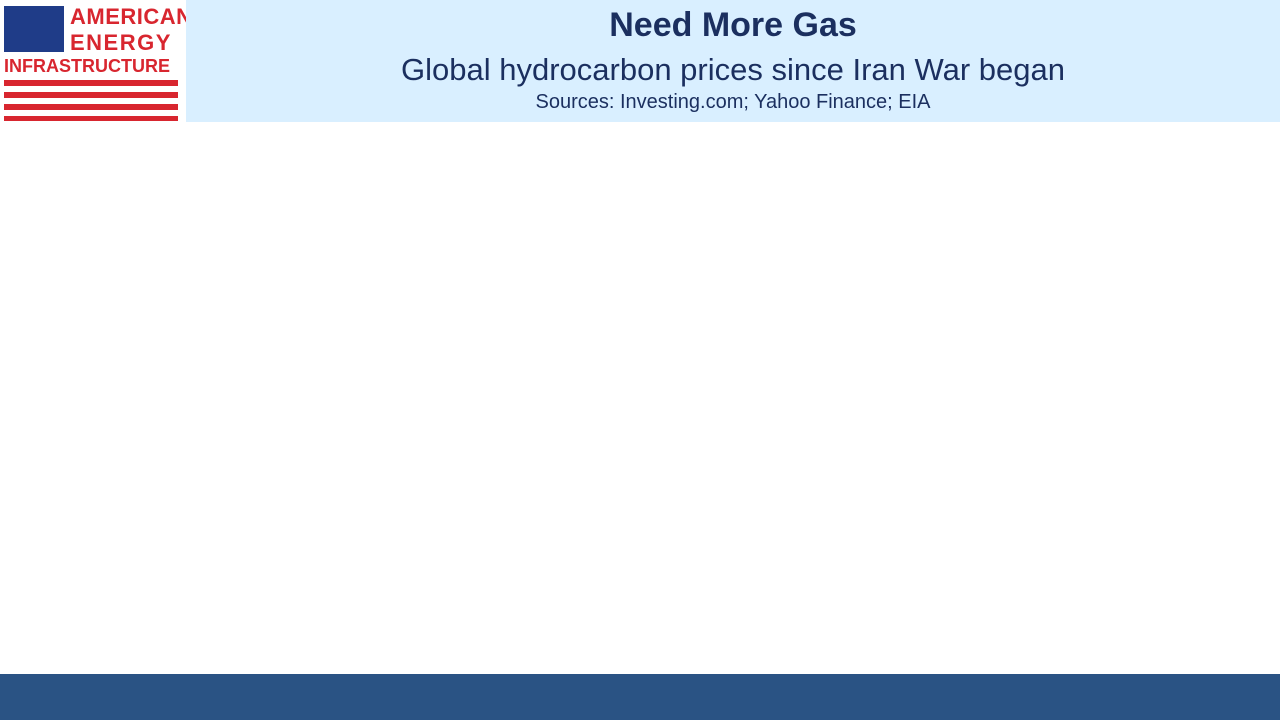 This screenshot has width=1280, height=720. I want to click on header-band, so click(733, 61).